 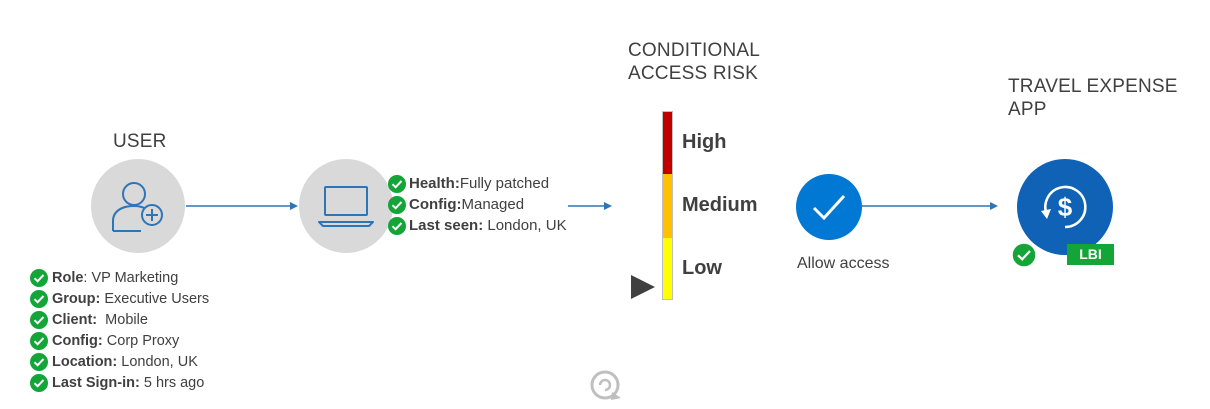 I want to click on device-check-item: Config: Managed, so click(x=477, y=204).